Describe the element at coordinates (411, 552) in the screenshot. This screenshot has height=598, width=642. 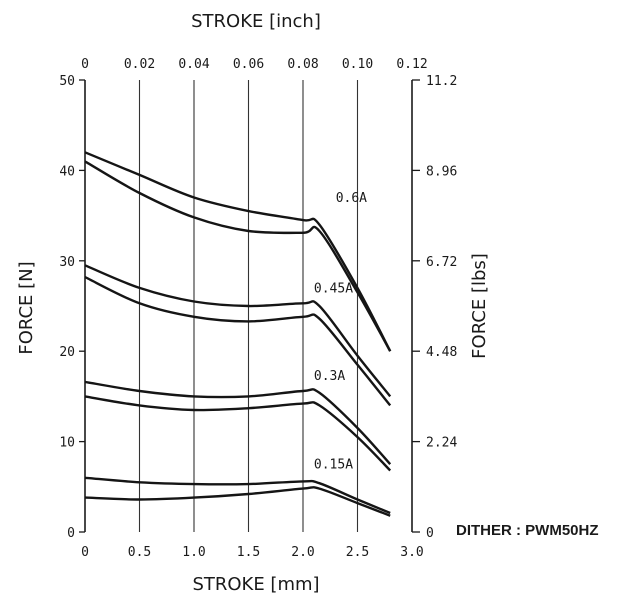
I see `bottom-tick-label: 3.0` at that location.